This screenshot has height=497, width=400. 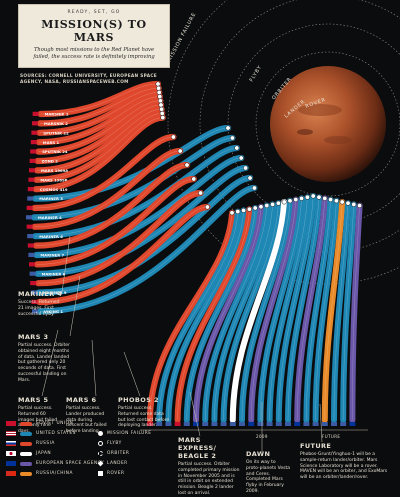 What do you see at coordinates (328, 124) in the screenshot?
I see `mars-planet` at bounding box center [328, 124].